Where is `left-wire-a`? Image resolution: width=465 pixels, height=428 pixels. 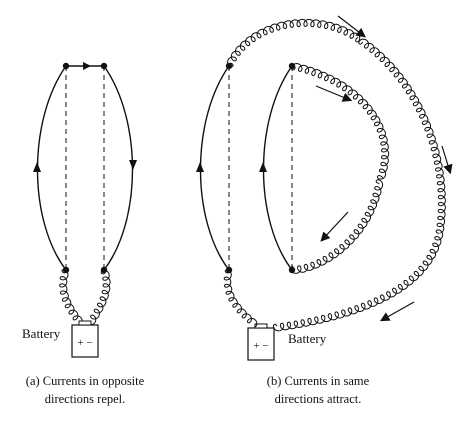 left-wire-a is located at coordinates (51, 168).